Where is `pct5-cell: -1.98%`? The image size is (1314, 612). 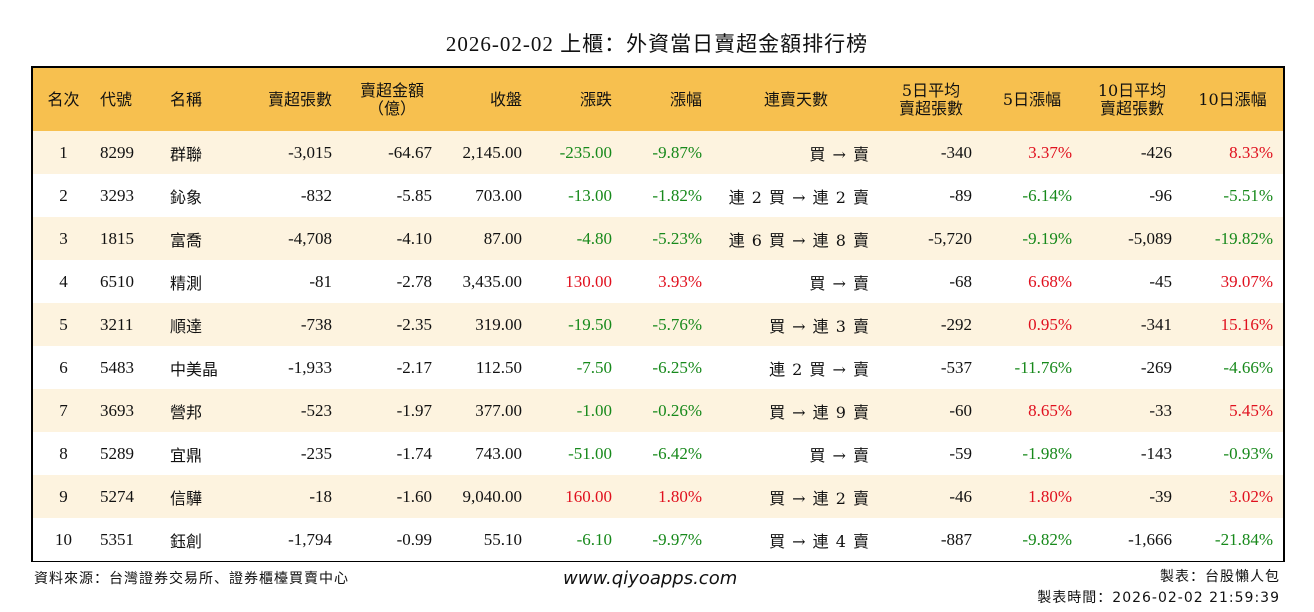
pct5-cell: -1.98% is located at coordinates (1047, 453).